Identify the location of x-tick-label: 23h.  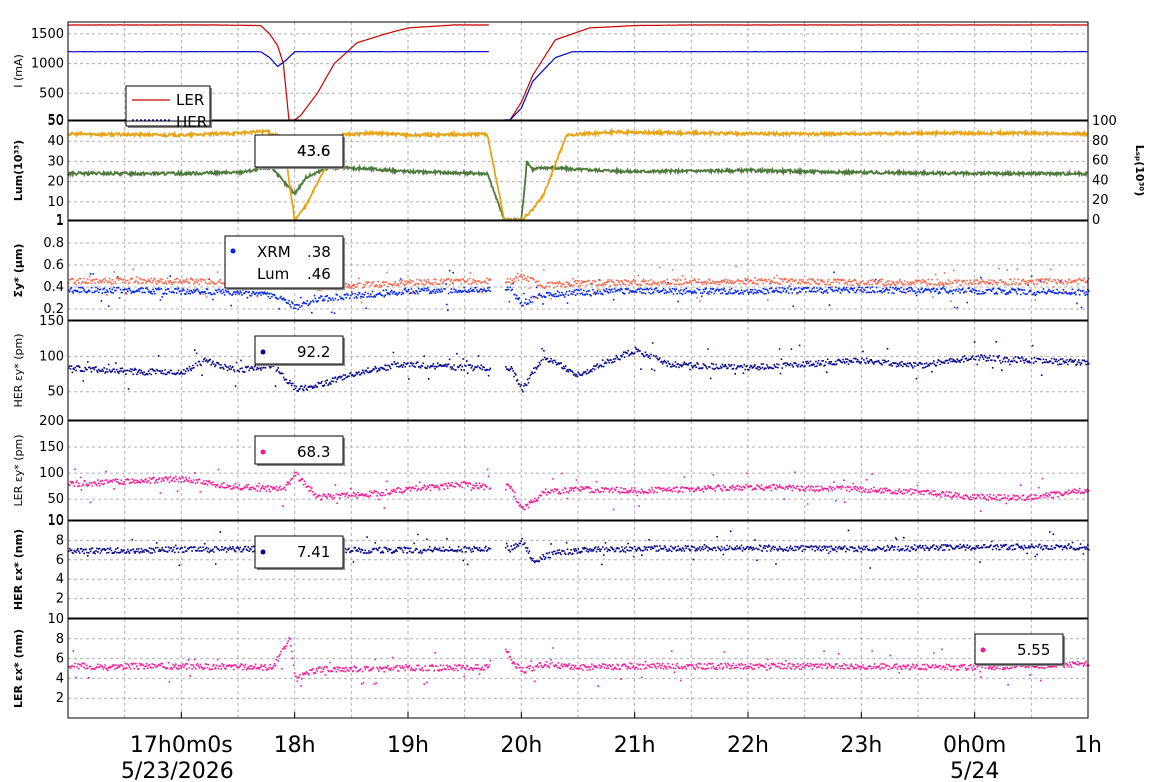
(861, 745).